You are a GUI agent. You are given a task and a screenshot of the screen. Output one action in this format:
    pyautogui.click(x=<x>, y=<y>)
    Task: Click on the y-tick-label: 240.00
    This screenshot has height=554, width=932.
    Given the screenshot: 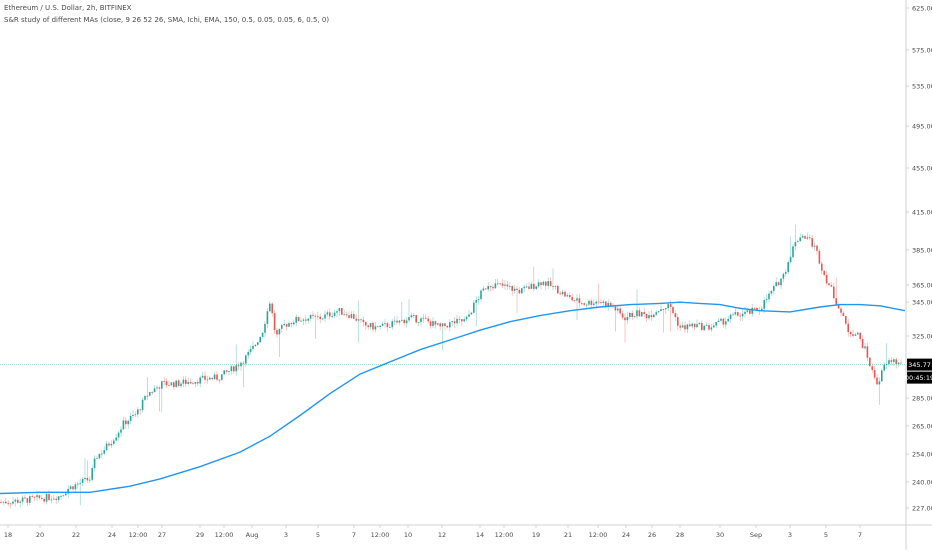 What is the action you would take?
    pyautogui.click(x=922, y=483)
    